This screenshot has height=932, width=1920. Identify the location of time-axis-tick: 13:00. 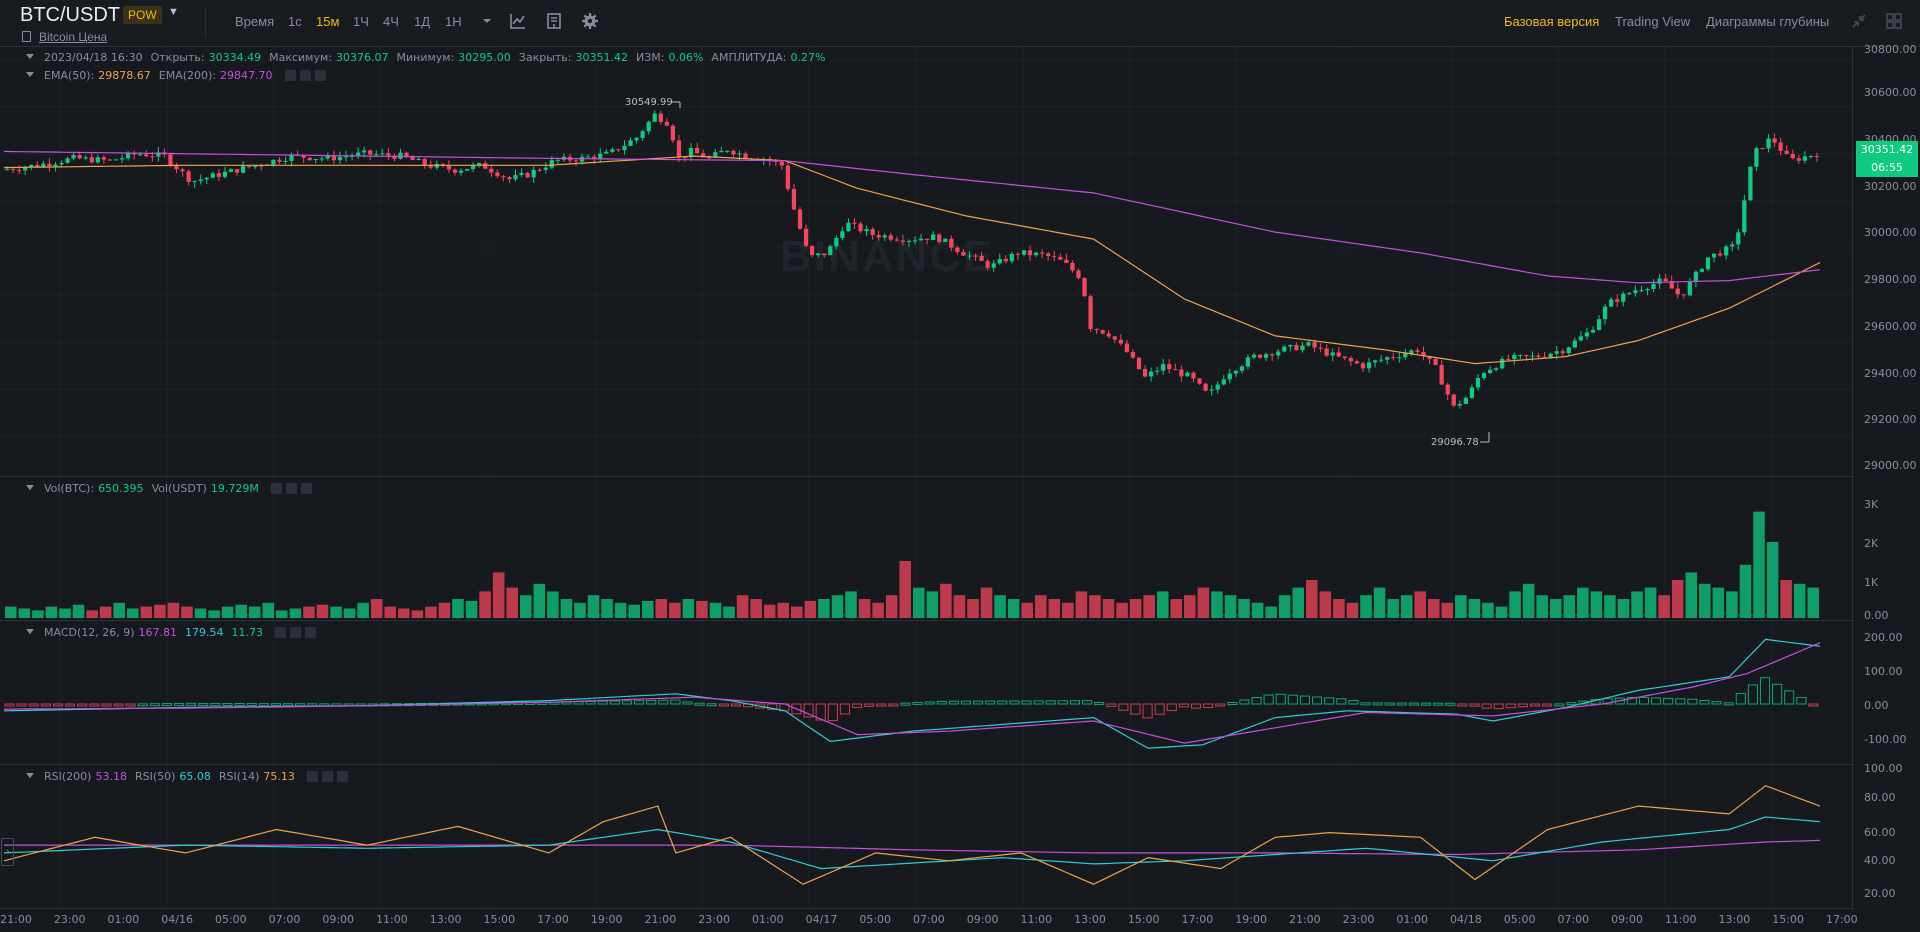
(1734, 919).